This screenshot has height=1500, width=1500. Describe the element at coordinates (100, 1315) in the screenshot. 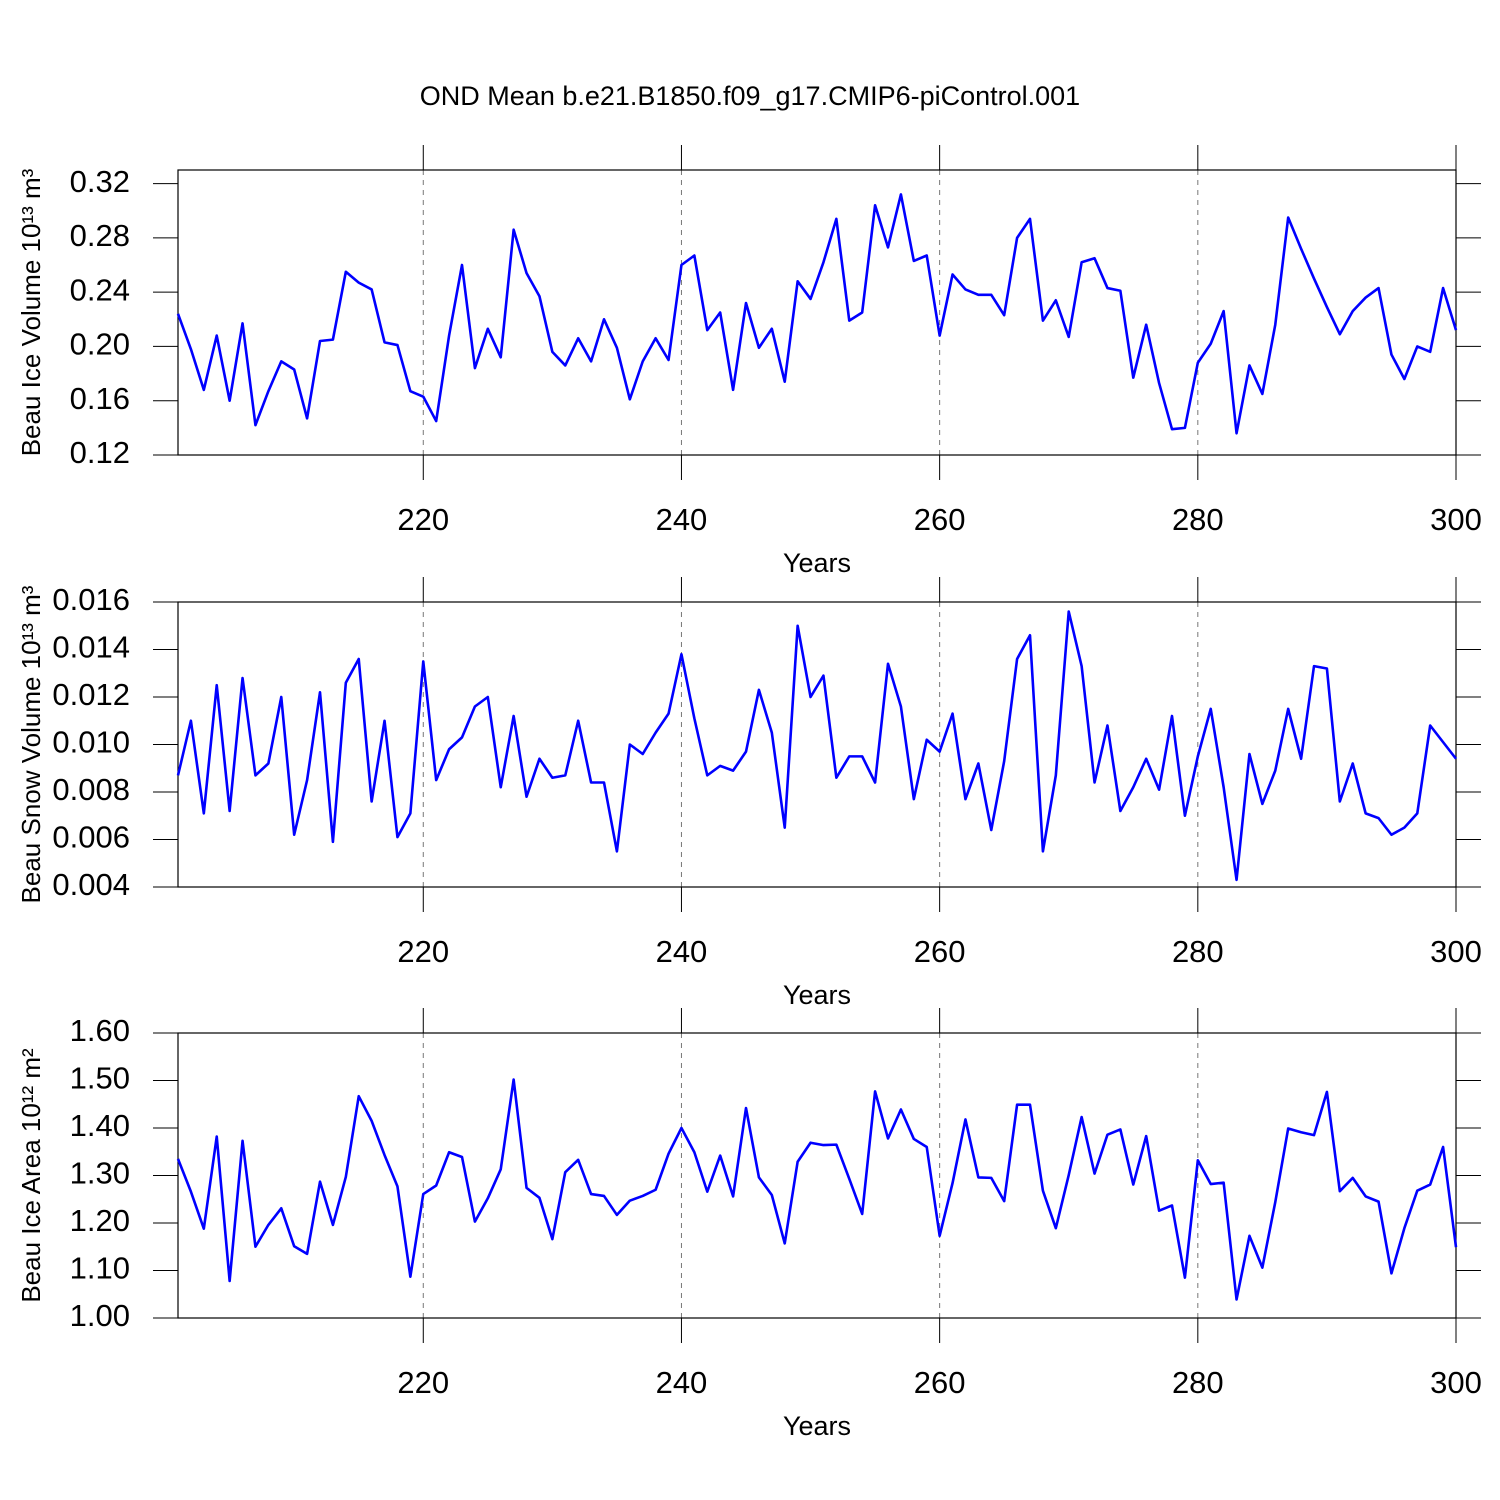

I see `y-tick-label: 1.00` at that location.